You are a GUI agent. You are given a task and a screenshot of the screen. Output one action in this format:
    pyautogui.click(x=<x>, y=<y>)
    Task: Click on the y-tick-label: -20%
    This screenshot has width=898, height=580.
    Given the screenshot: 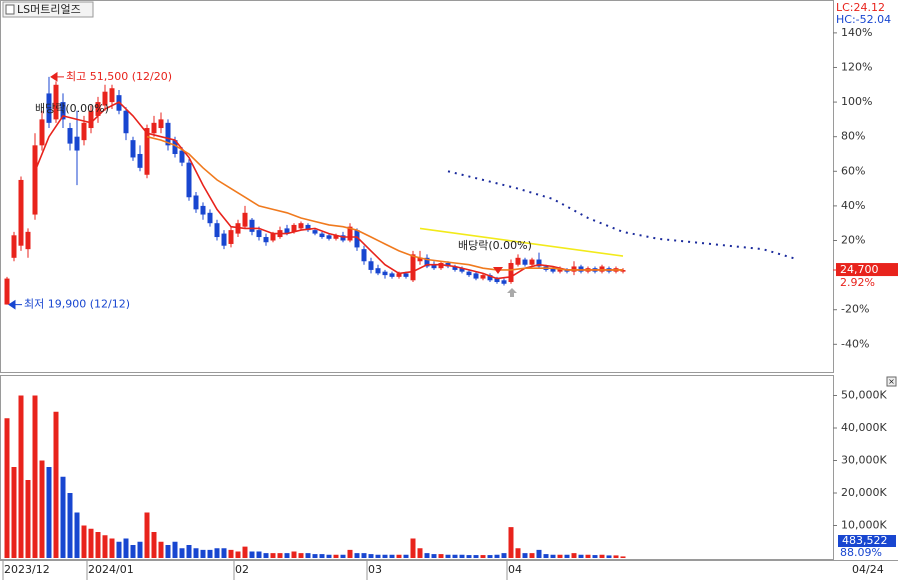 What is the action you would take?
    pyautogui.click(x=855, y=309)
    